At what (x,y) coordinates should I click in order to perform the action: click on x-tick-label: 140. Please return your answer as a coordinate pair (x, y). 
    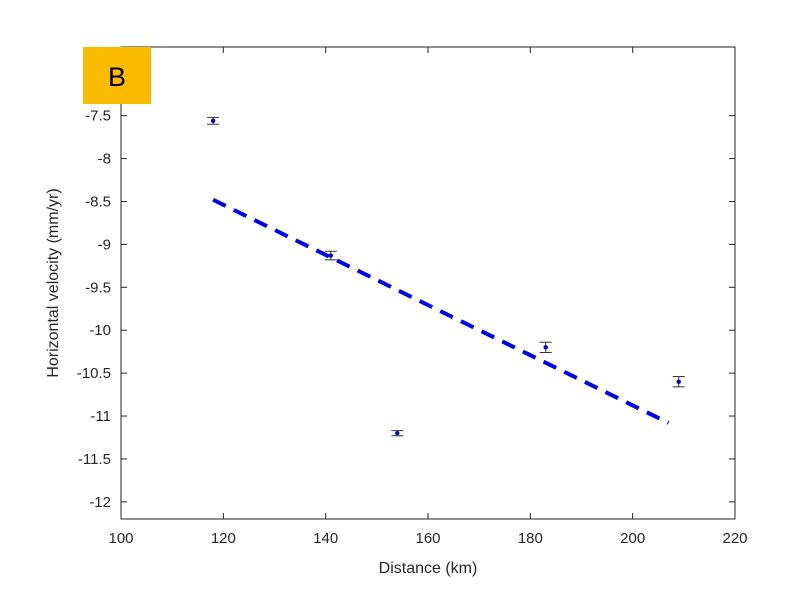
    Looking at the image, I should click on (325, 538).